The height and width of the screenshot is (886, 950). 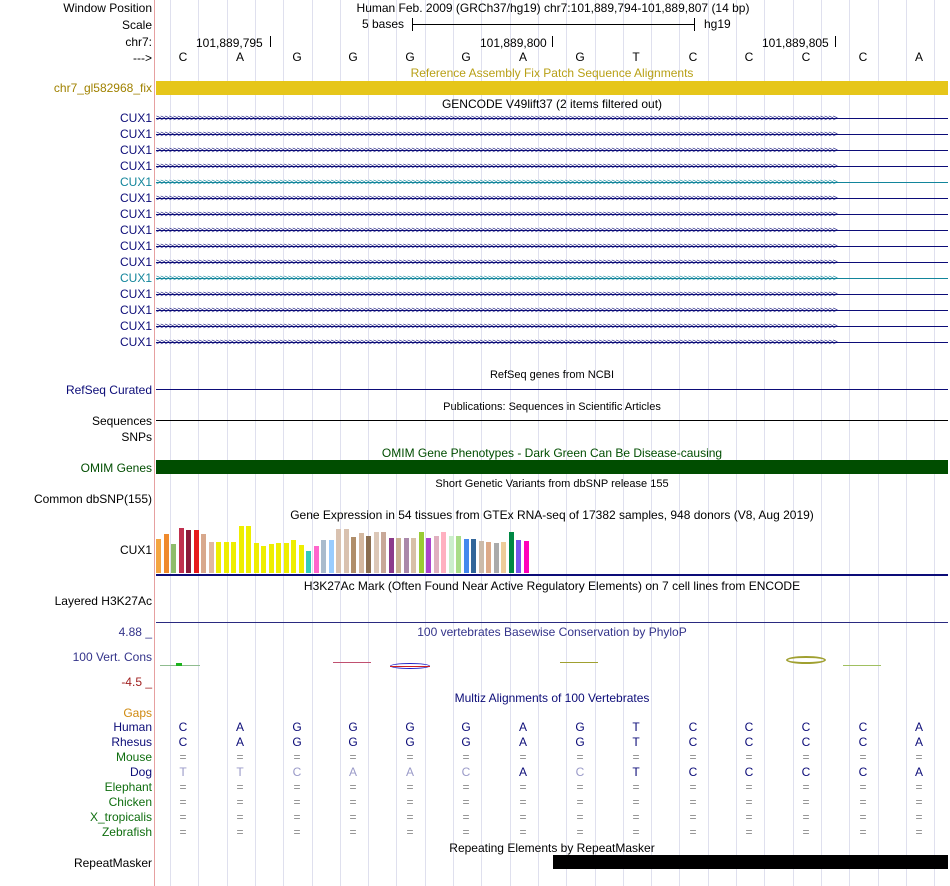 I want to click on h3k27ac-label: Layered H3K27Ac, so click(x=103, y=601).